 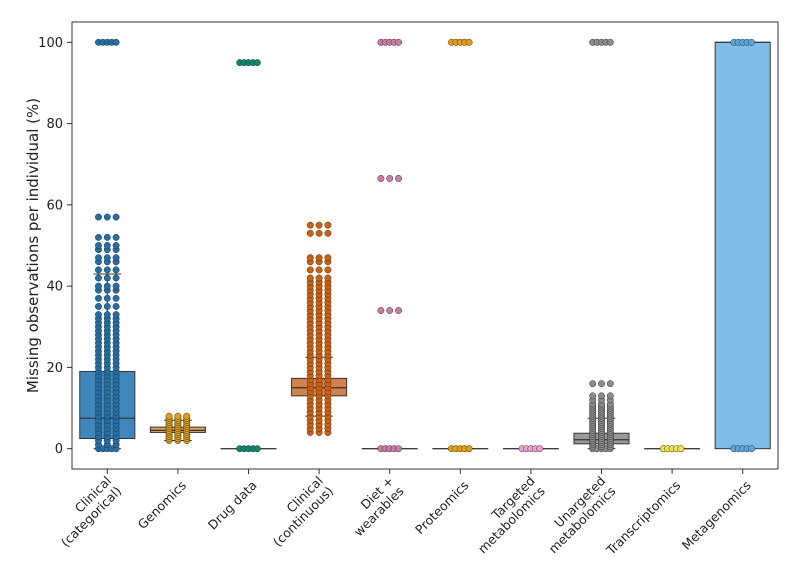 I want to click on y-tick-label: 0, so click(x=59, y=449).